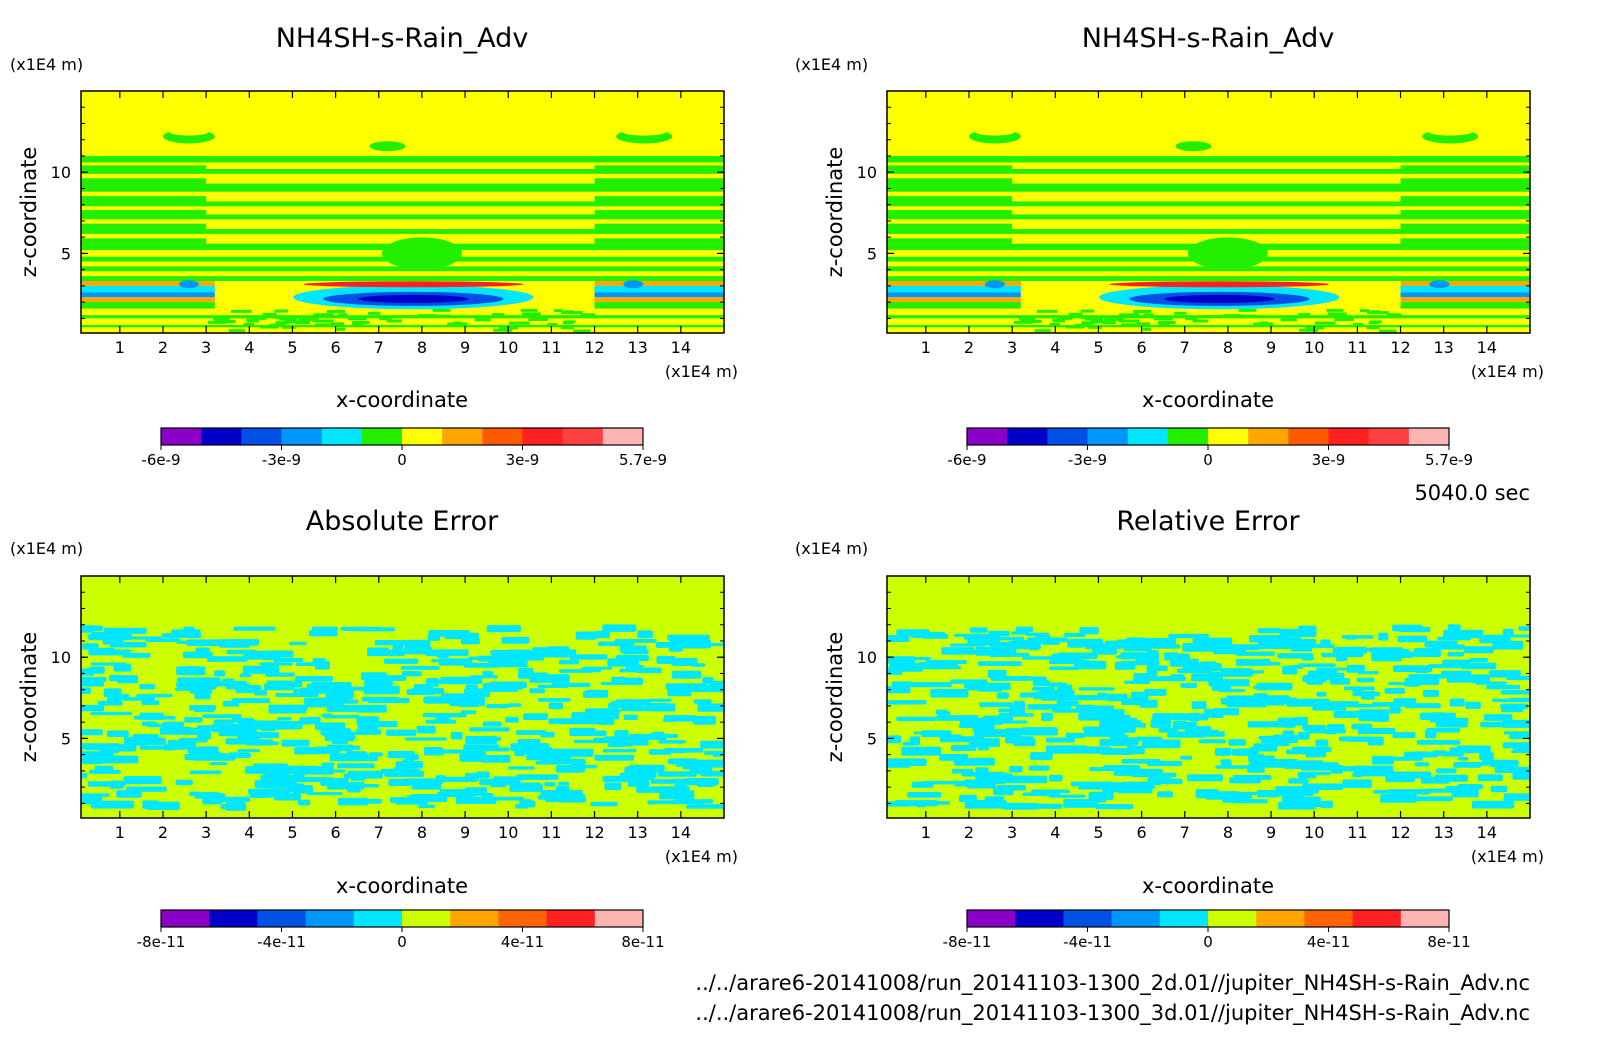  What do you see at coordinates (831, 548) in the screenshot?
I see `y-unit-label: (x1E4 m)` at bounding box center [831, 548].